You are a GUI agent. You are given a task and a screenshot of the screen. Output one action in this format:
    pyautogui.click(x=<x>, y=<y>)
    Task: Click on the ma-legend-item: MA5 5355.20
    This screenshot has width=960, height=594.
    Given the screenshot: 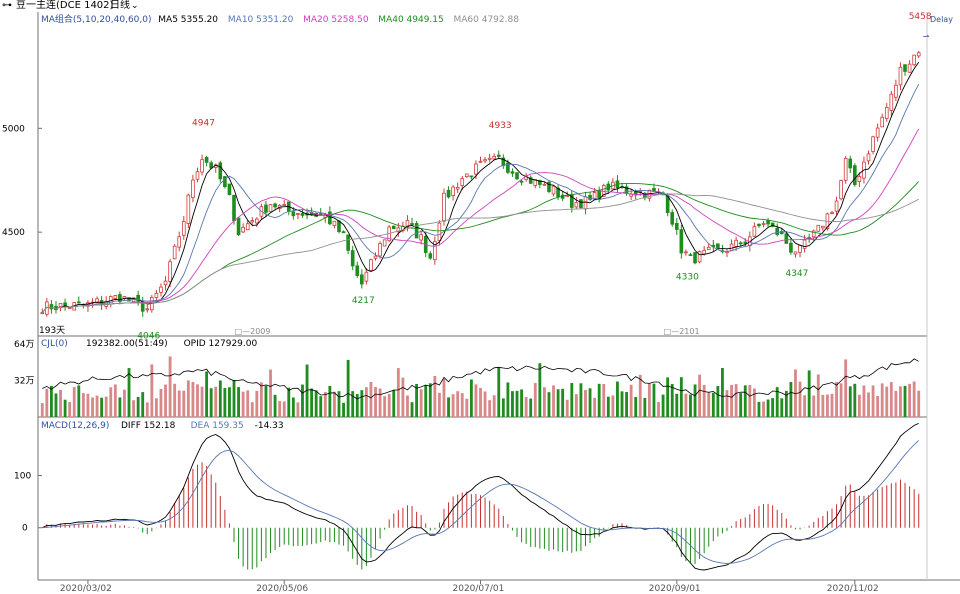 What is the action you would take?
    pyautogui.click(x=188, y=20)
    